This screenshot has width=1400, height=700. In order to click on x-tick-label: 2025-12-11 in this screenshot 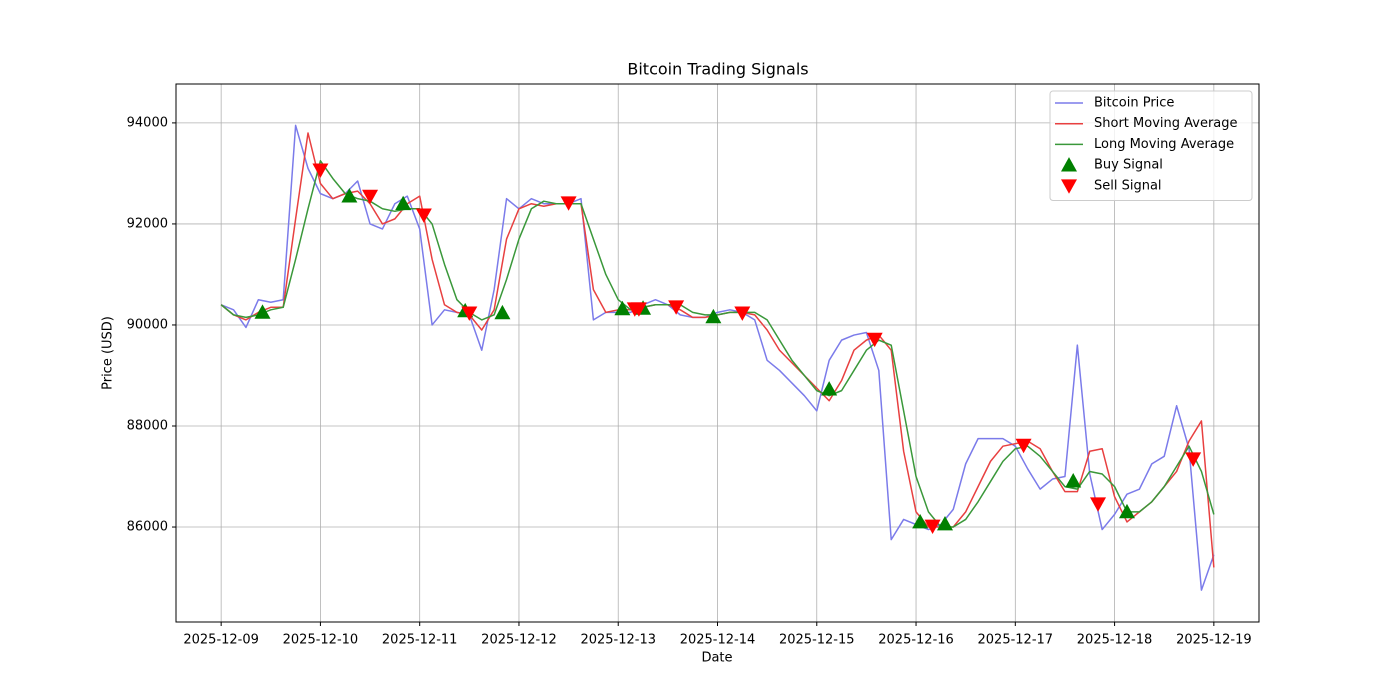, I will do `click(420, 640)`.